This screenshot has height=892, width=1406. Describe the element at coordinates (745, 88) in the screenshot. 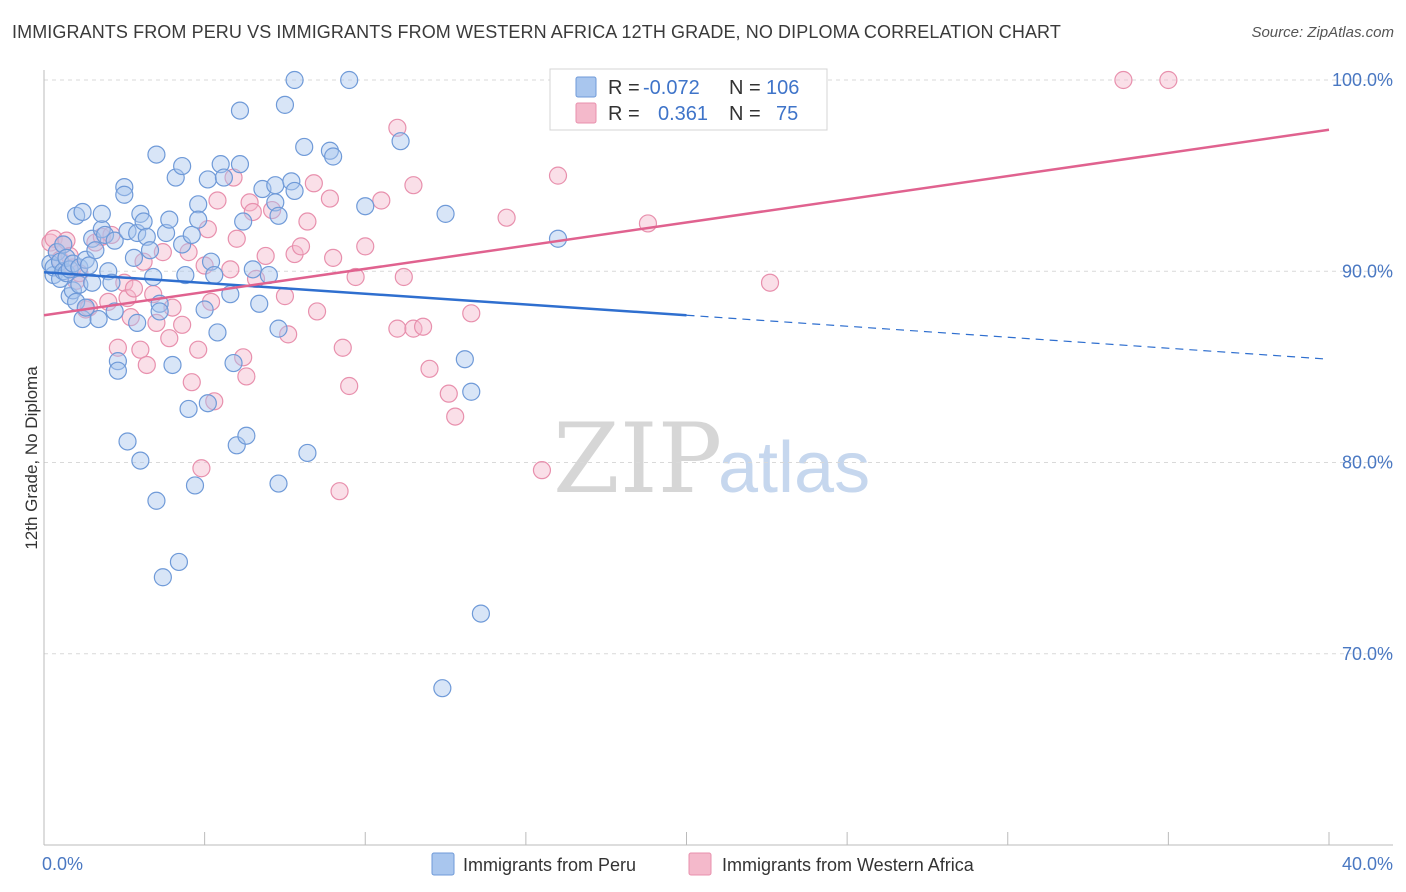

I see `legend-n-label-peru: N =` at that location.